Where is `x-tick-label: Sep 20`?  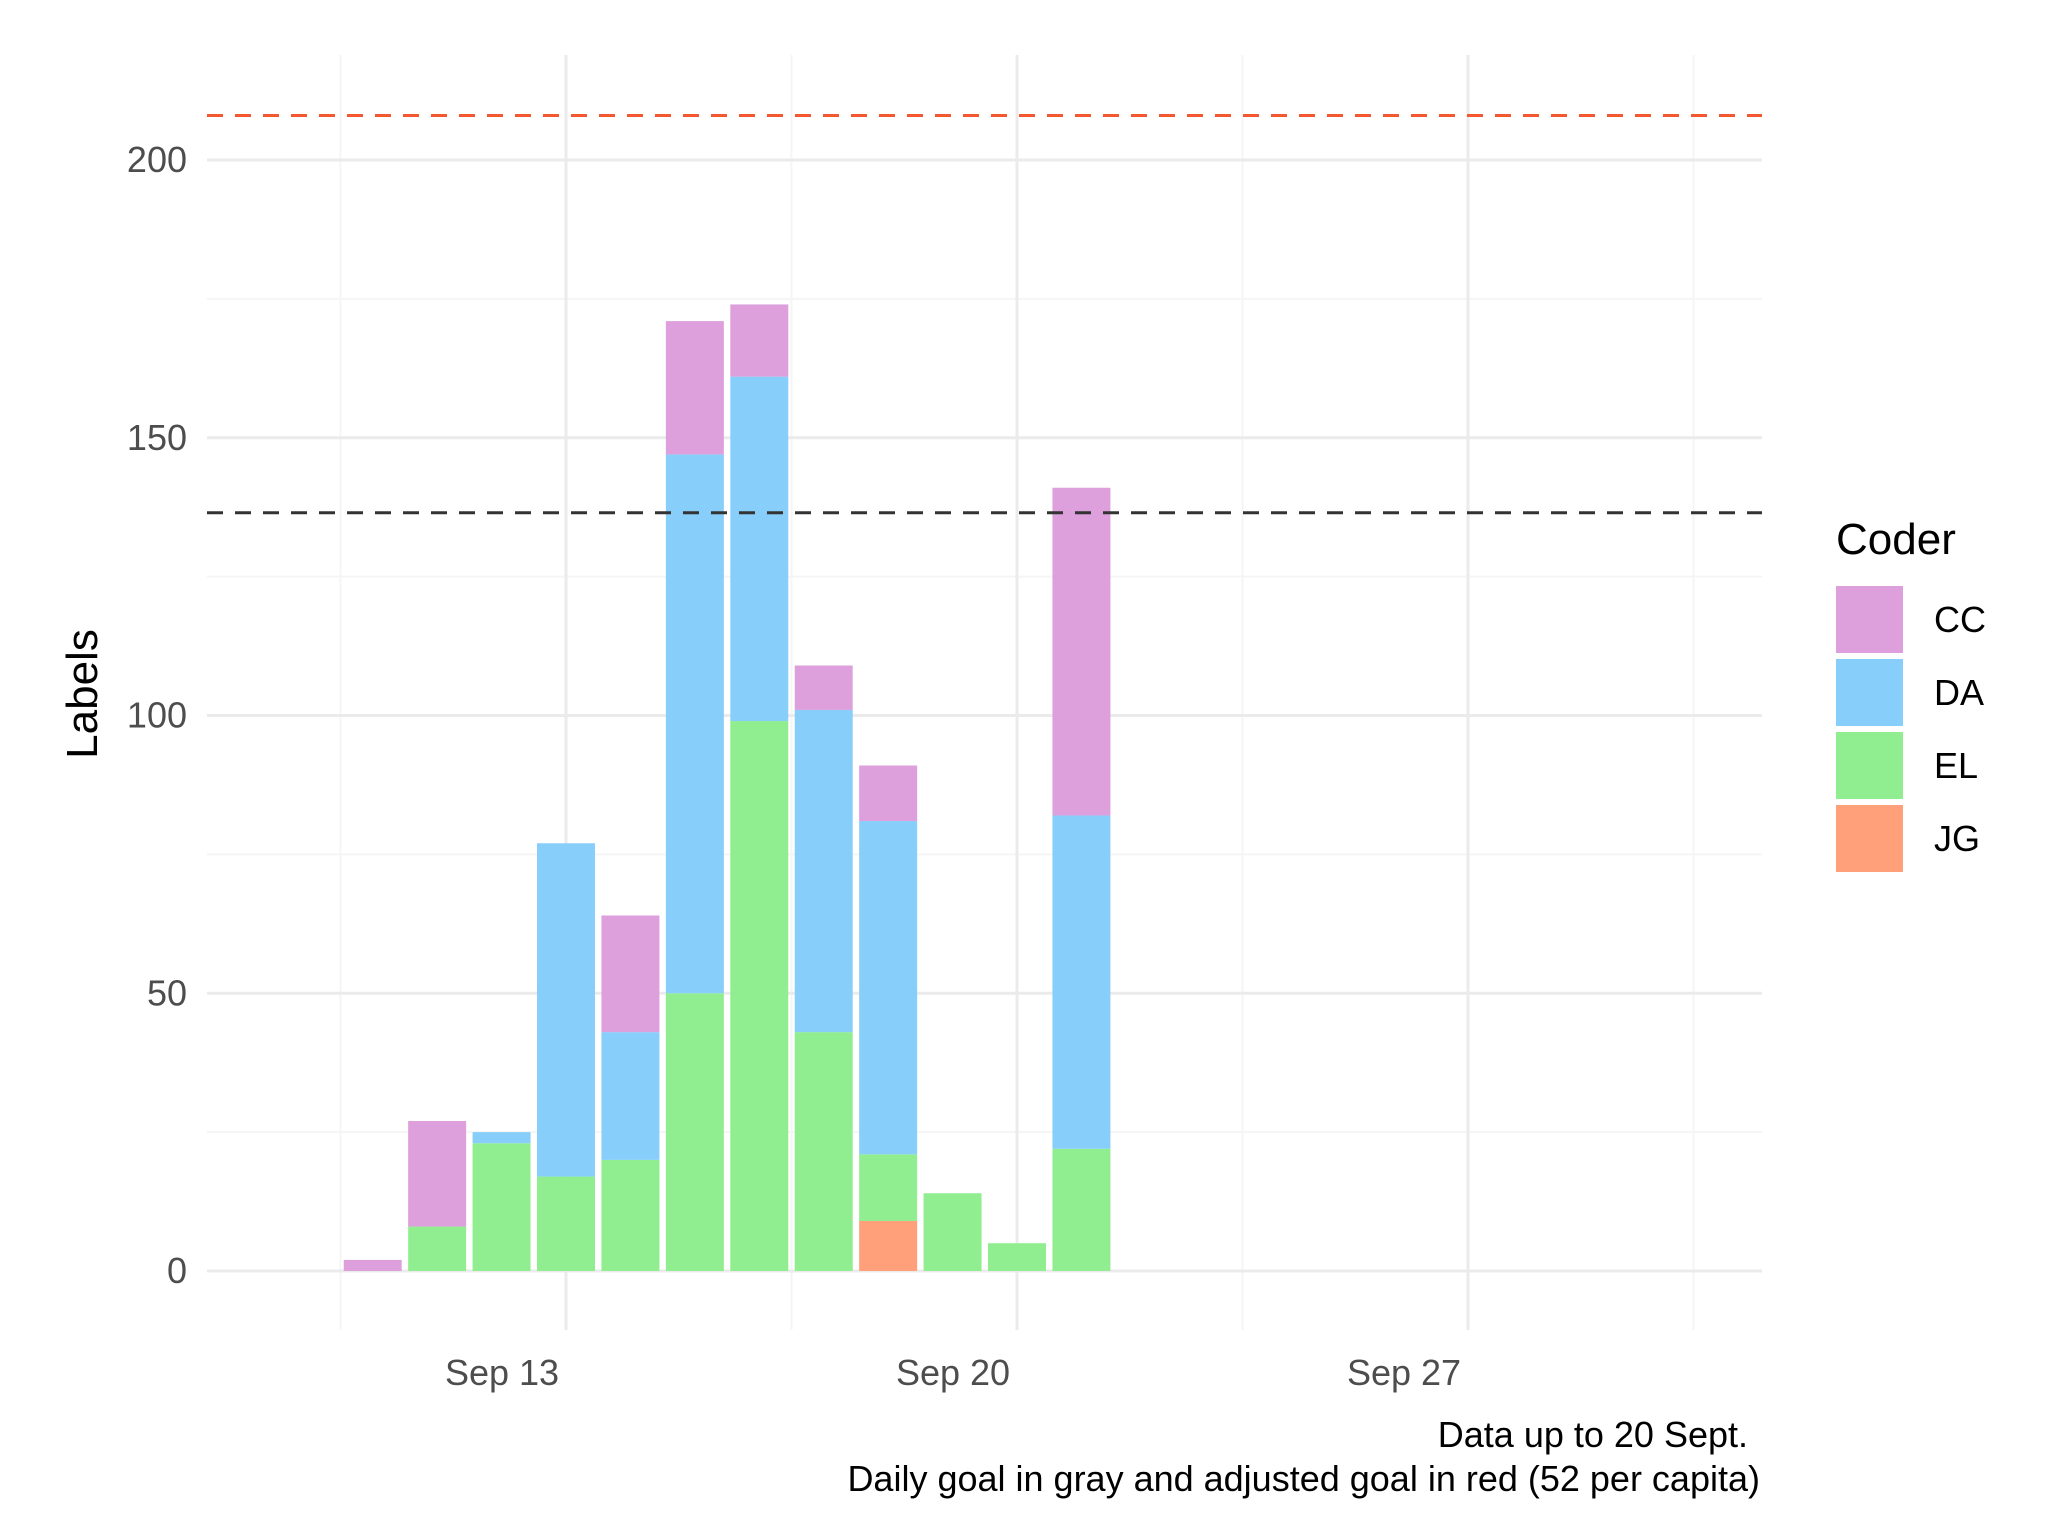 x-tick-label: Sep 20 is located at coordinates (953, 1372).